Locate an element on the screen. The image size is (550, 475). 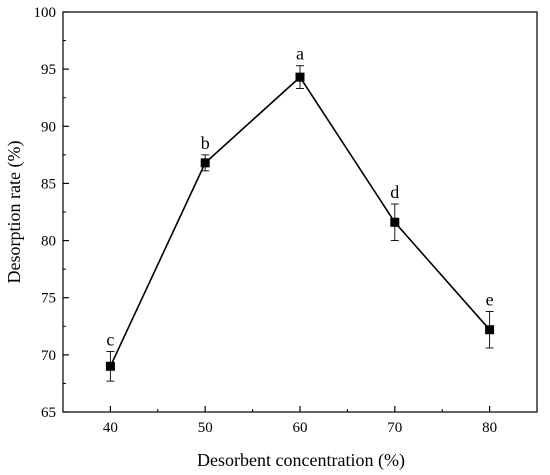
x-tick-label: 50 is located at coordinates (205, 428).